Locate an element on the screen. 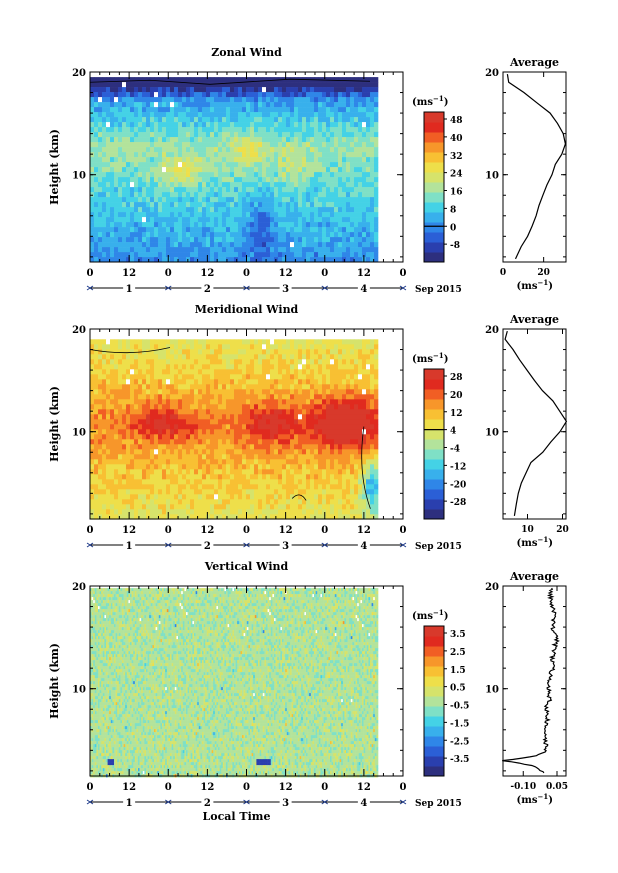  colorbar-label: 48 is located at coordinates (456, 121).